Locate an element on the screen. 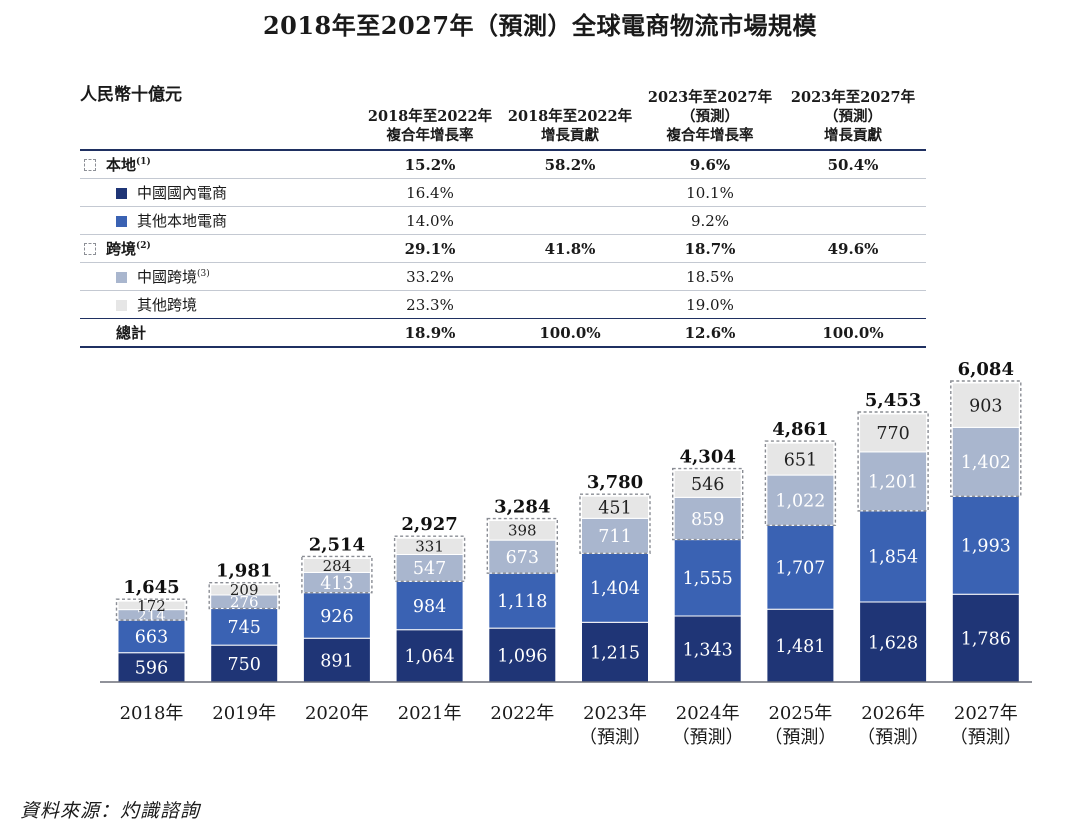 This screenshot has height=837, width=1080. data-label: 711 is located at coordinates (614, 537).